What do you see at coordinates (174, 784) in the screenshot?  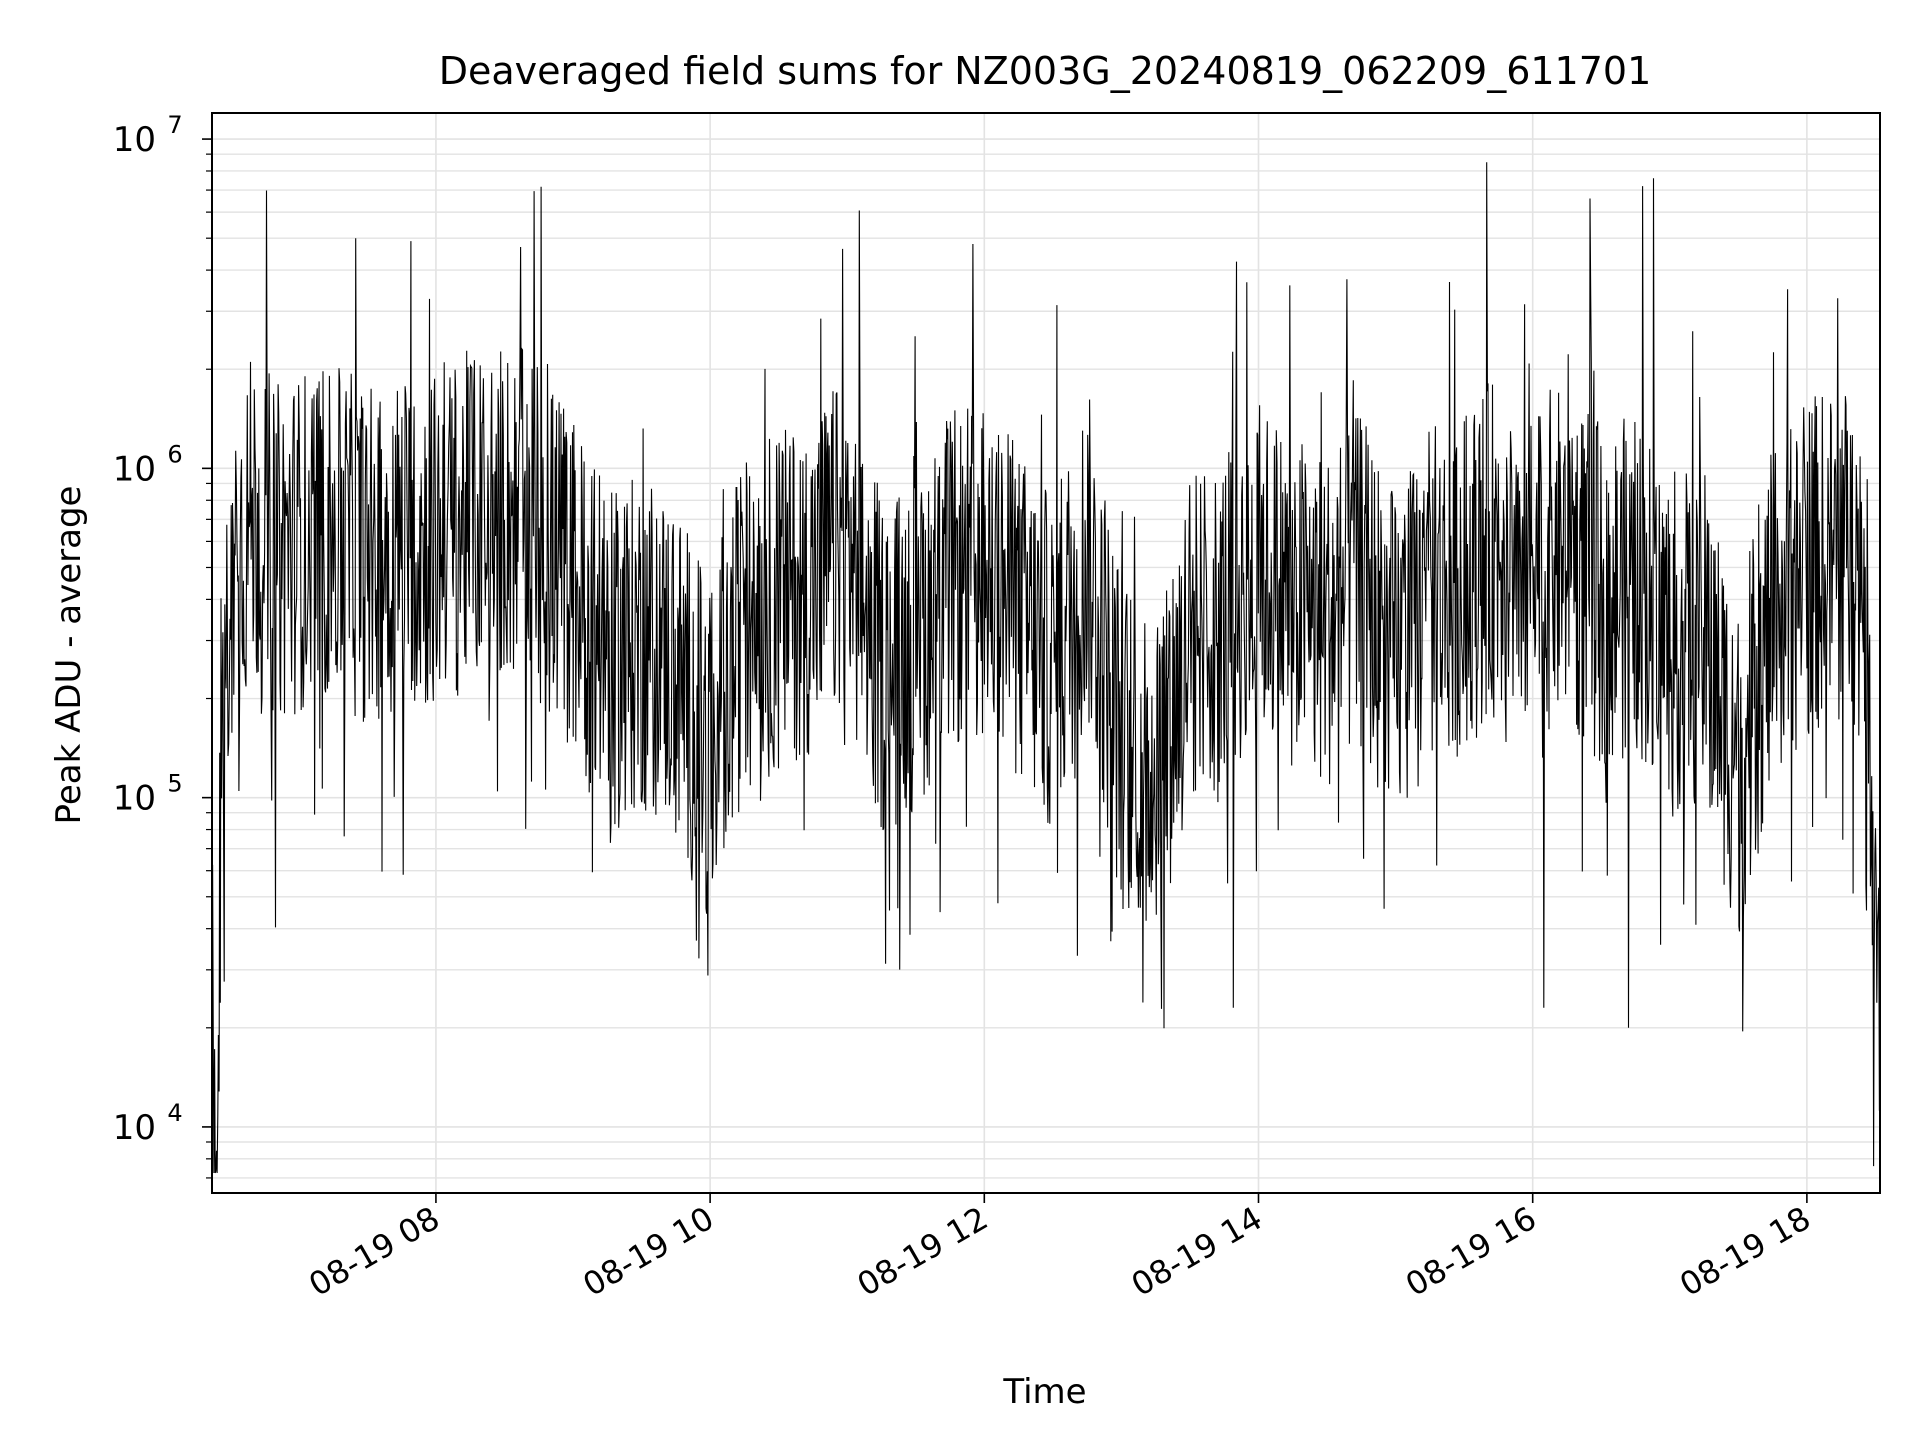 I see `y-tick-exponent: 5` at bounding box center [174, 784].